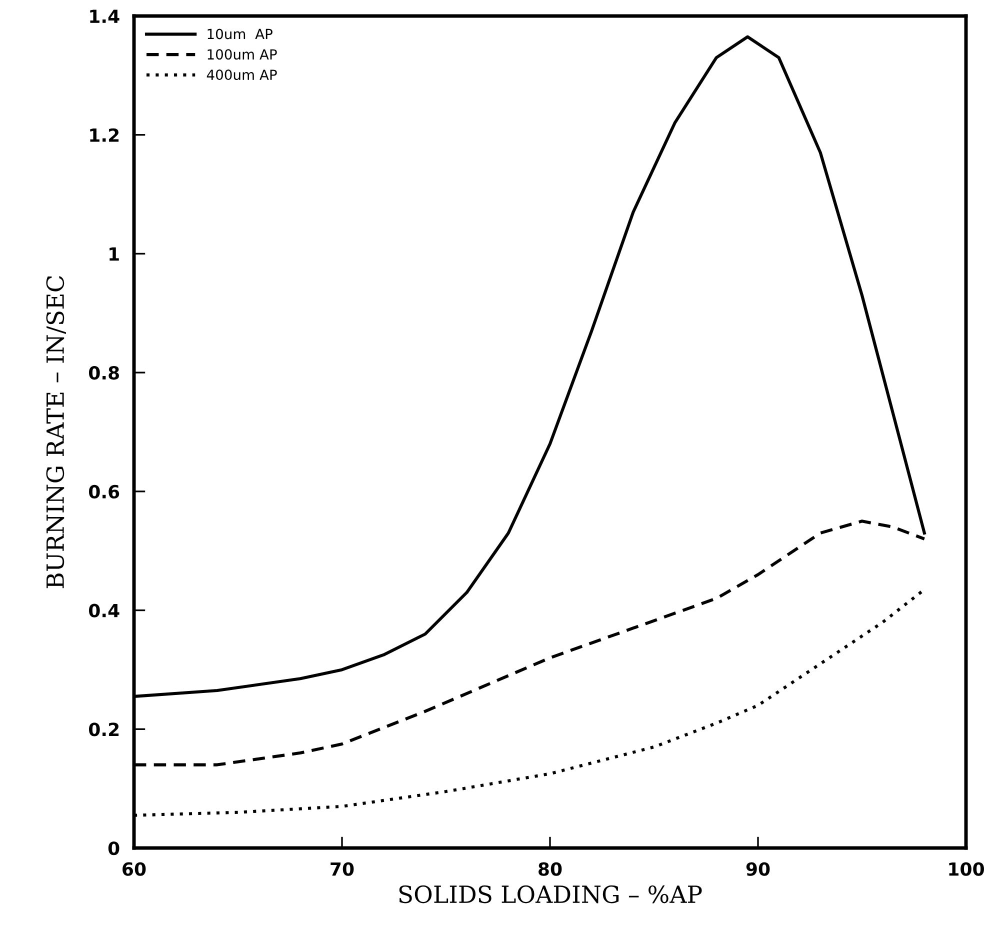  What do you see at coordinates (103, 729) in the screenshot?
I see `y-tick-label: 0.2` at bounding box center [103, 729].